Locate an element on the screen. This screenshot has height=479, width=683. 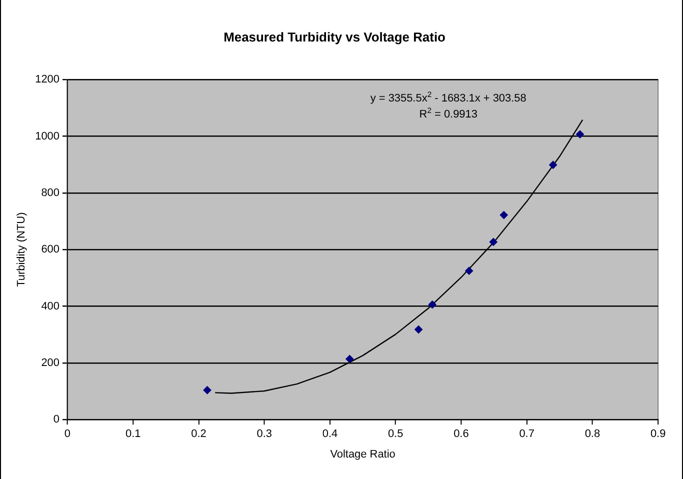
x-axis-title: Voltage Ratio is located at coordinates (363, 454).